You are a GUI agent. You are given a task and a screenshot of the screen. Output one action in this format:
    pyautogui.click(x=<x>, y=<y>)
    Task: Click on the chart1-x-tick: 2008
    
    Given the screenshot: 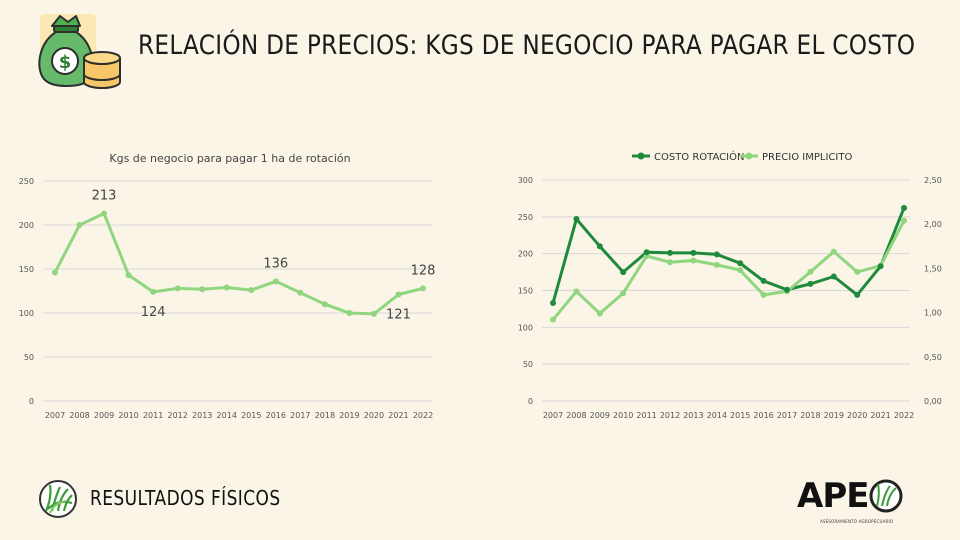 What is the action you would take?
    pyautogui.click(x=79, y=415)
    